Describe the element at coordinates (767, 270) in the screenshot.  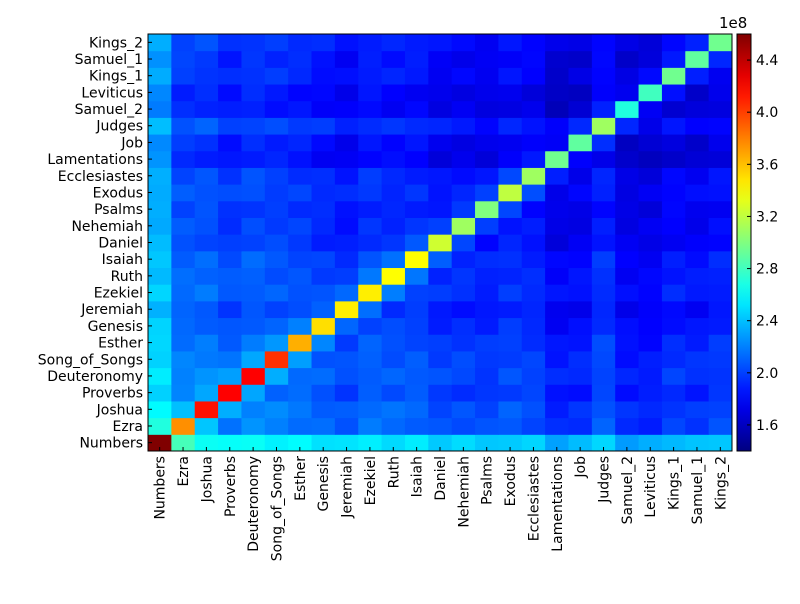
I see `colorbar-tick-label: 2.8` at that location.